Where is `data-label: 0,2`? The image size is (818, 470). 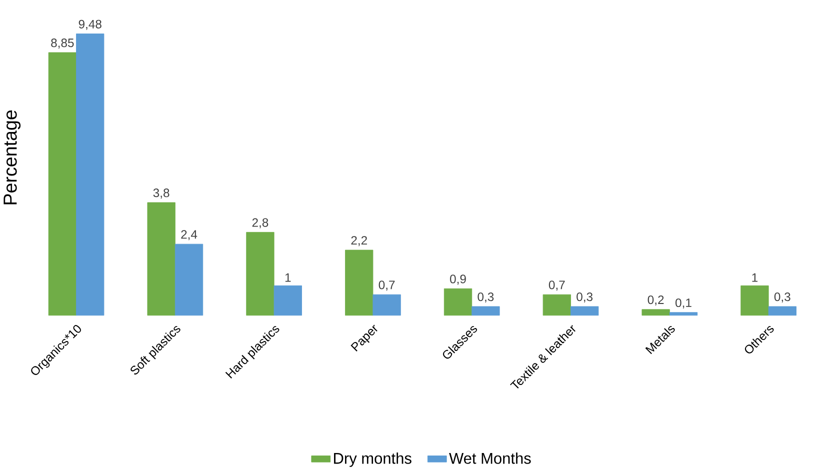
data-label: 0,2 is located at coordinates (656, 301).